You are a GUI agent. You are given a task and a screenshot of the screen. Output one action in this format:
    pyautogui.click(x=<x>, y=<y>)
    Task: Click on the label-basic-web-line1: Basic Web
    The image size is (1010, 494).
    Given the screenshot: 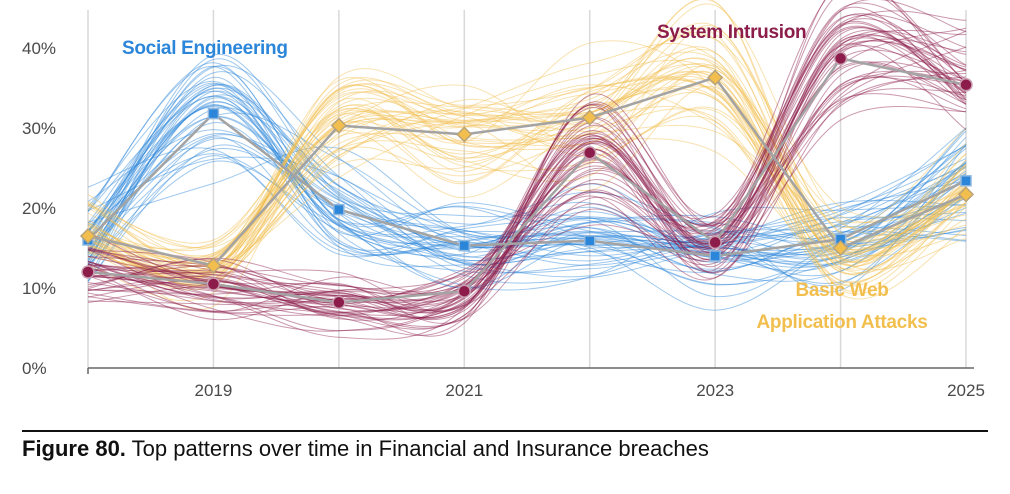 What is the action you would take?
    pyautogui.click(x=841, y=290)
    